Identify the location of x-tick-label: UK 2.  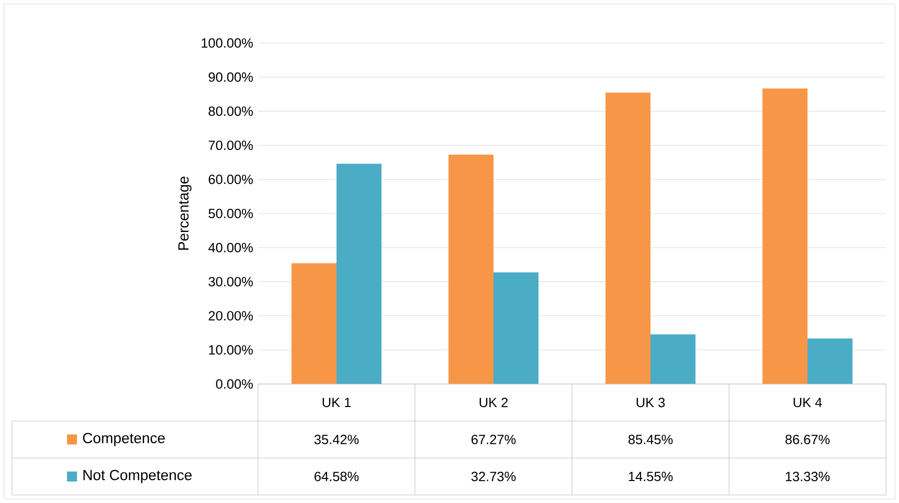
(494, 403).